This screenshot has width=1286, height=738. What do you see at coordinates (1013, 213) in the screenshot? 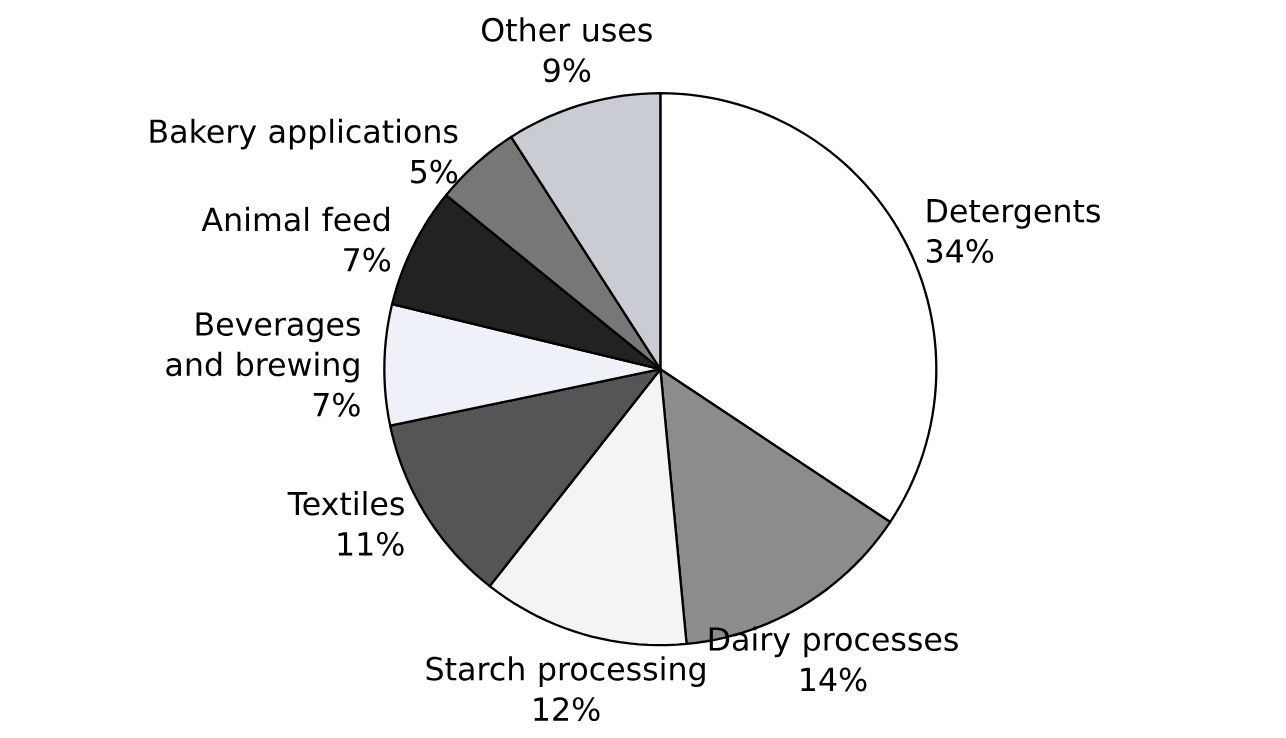
I see `slice-label: Detergents` at bounding box center [1013, 213].